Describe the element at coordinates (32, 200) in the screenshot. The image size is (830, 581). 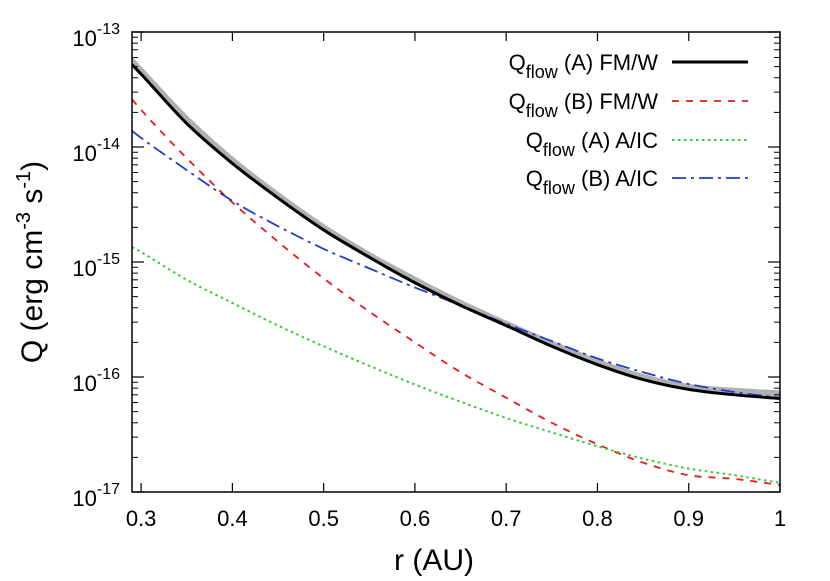
I see `y-axis-title-mid: s` at that location.